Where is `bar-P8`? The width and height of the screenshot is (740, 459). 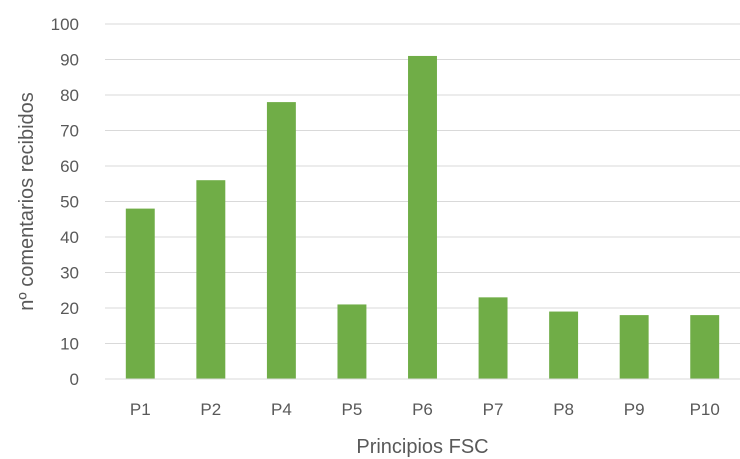 bar-P8 is located at coordinates (564, 345).